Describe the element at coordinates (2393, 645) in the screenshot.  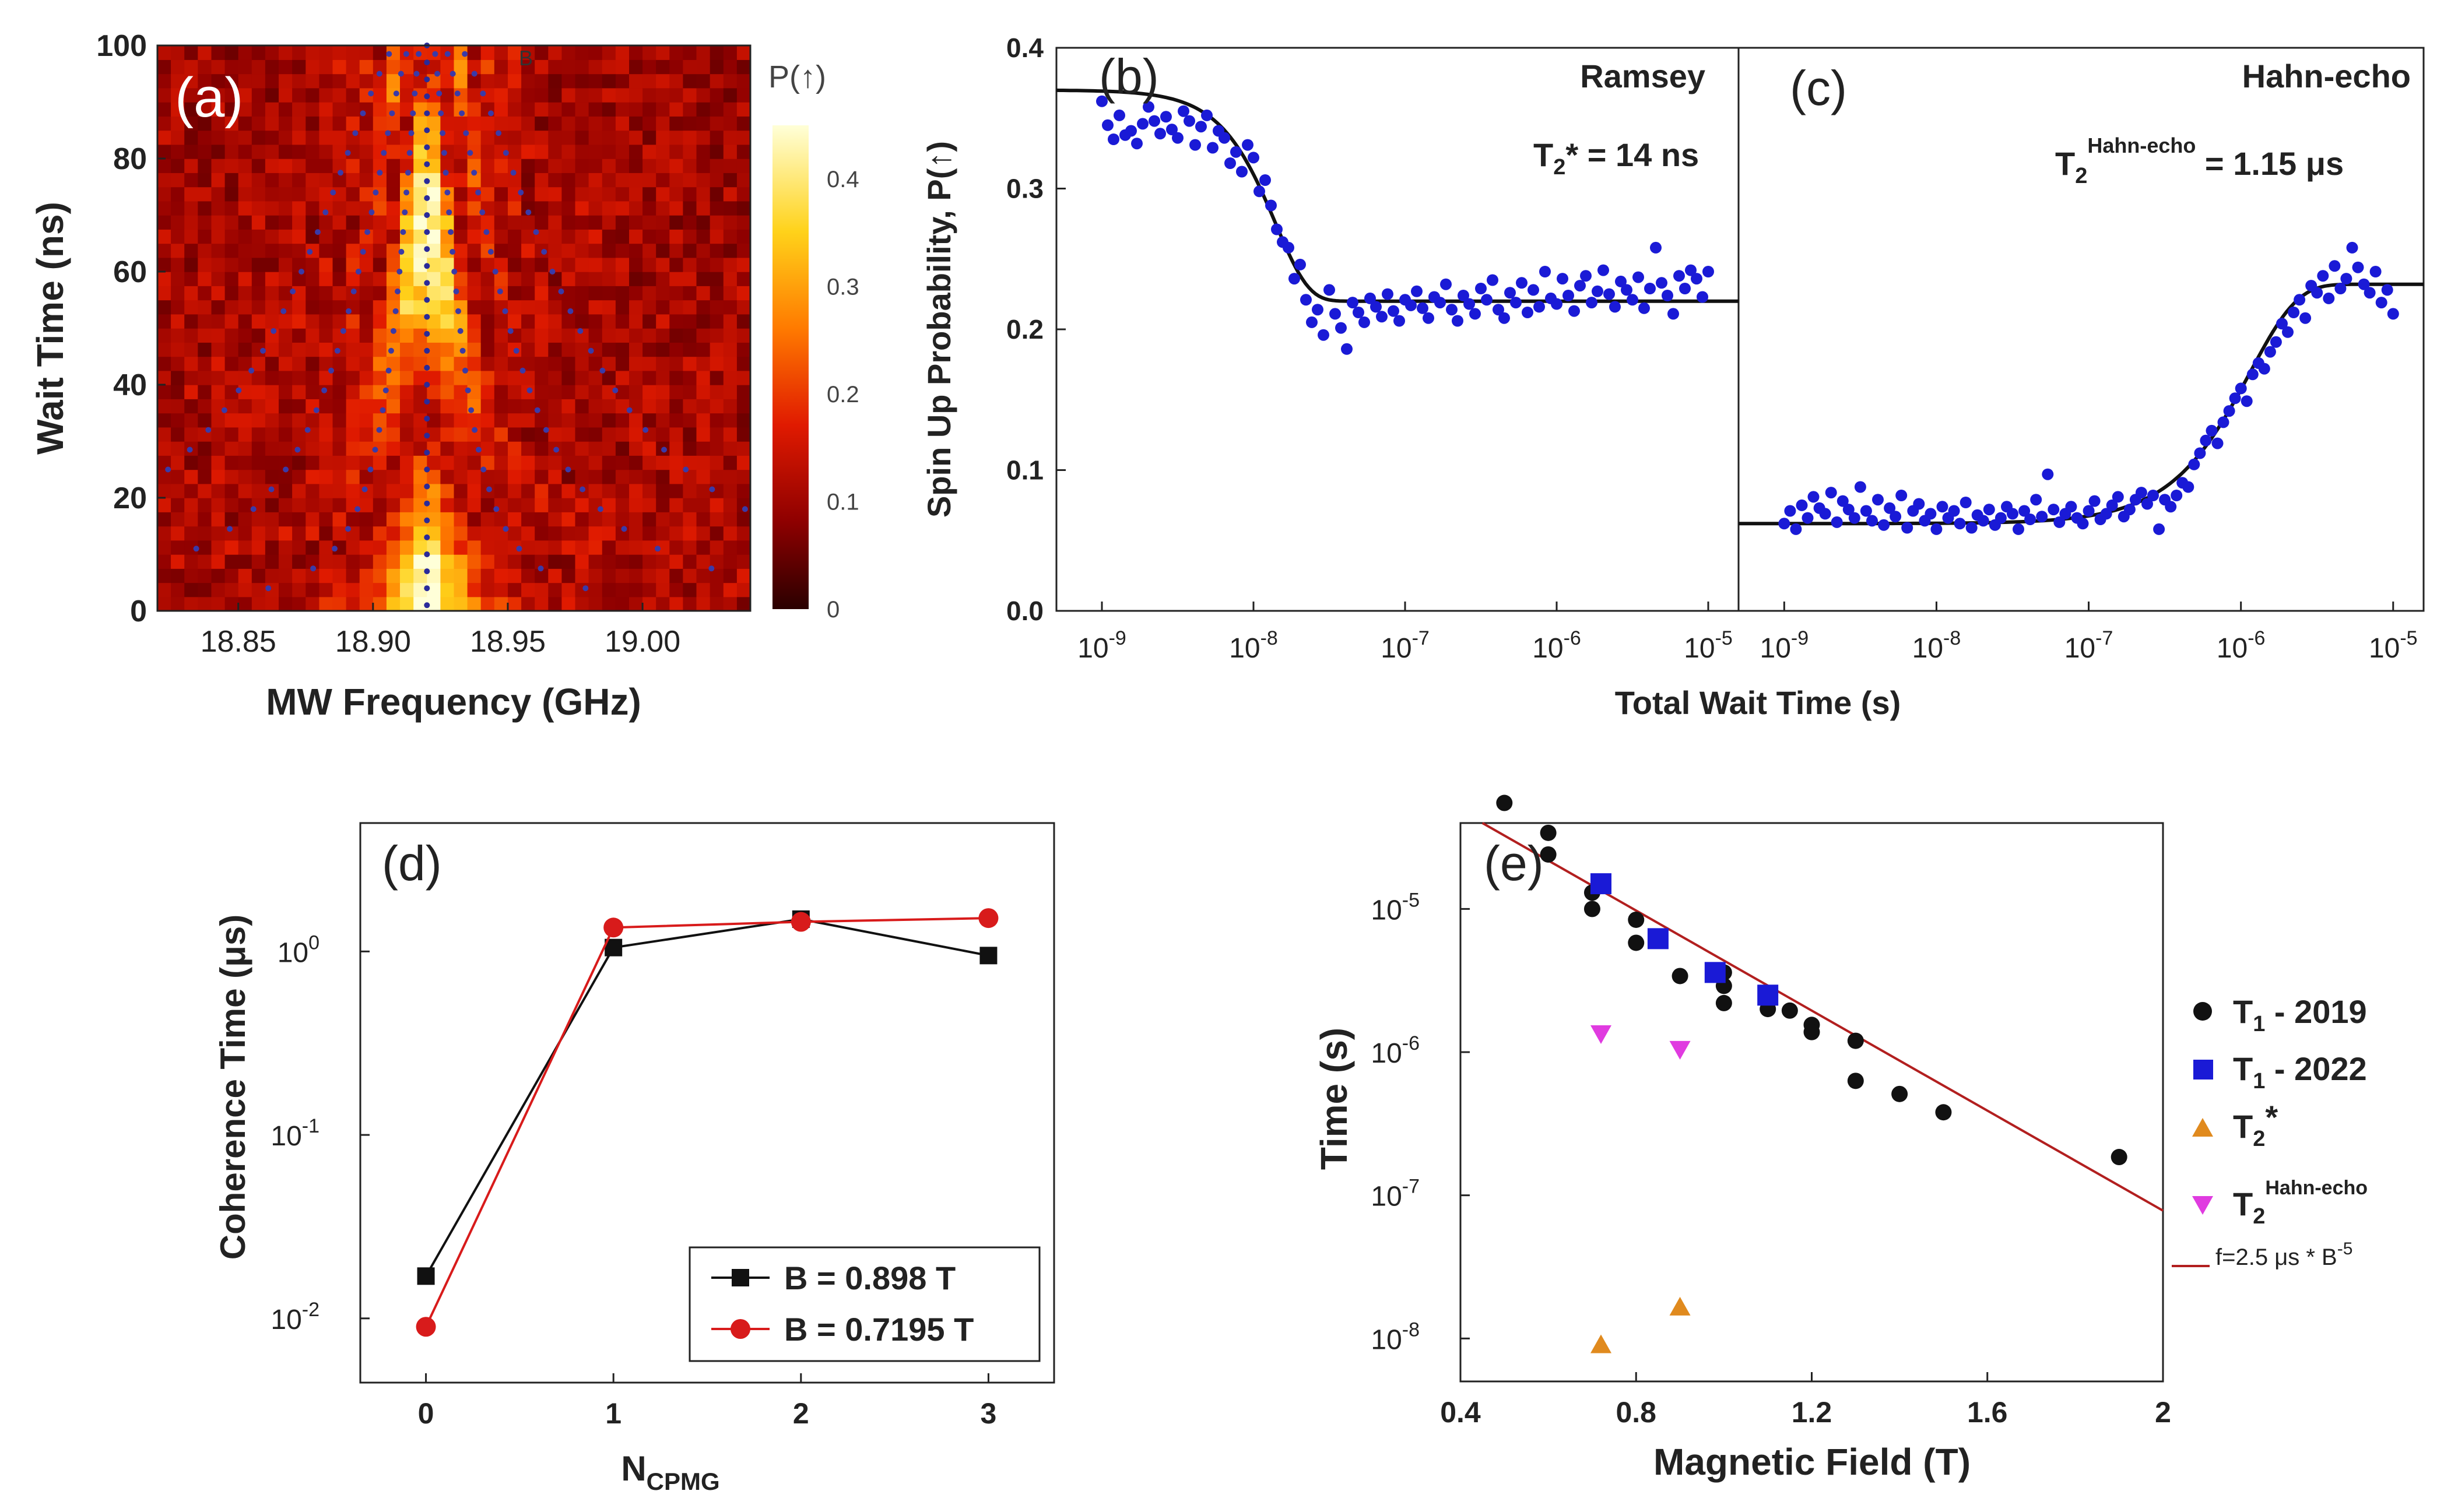
I see `x-tick-label: 10-5` at that location.